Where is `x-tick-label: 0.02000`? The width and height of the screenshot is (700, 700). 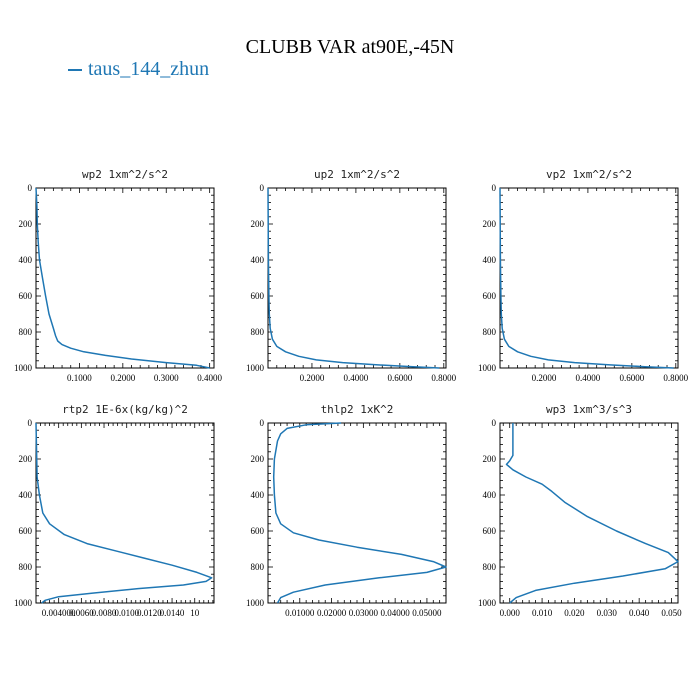
x-tick-label: 0.02000 is located at coordinates (332, 613).